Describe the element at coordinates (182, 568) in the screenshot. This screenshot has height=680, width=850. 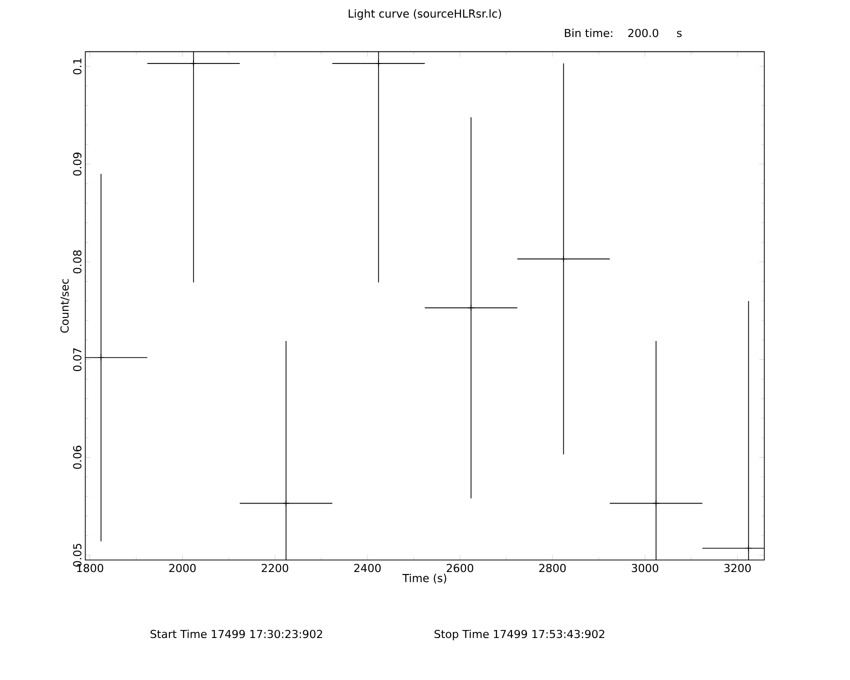
I see `x-tick-label: 2000` at that location.